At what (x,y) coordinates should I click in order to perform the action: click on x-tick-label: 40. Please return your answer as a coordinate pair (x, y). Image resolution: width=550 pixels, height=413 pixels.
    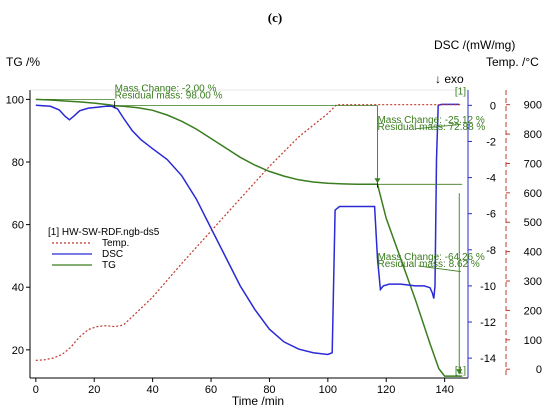
    Looking at the image, I should click on (153, 390).